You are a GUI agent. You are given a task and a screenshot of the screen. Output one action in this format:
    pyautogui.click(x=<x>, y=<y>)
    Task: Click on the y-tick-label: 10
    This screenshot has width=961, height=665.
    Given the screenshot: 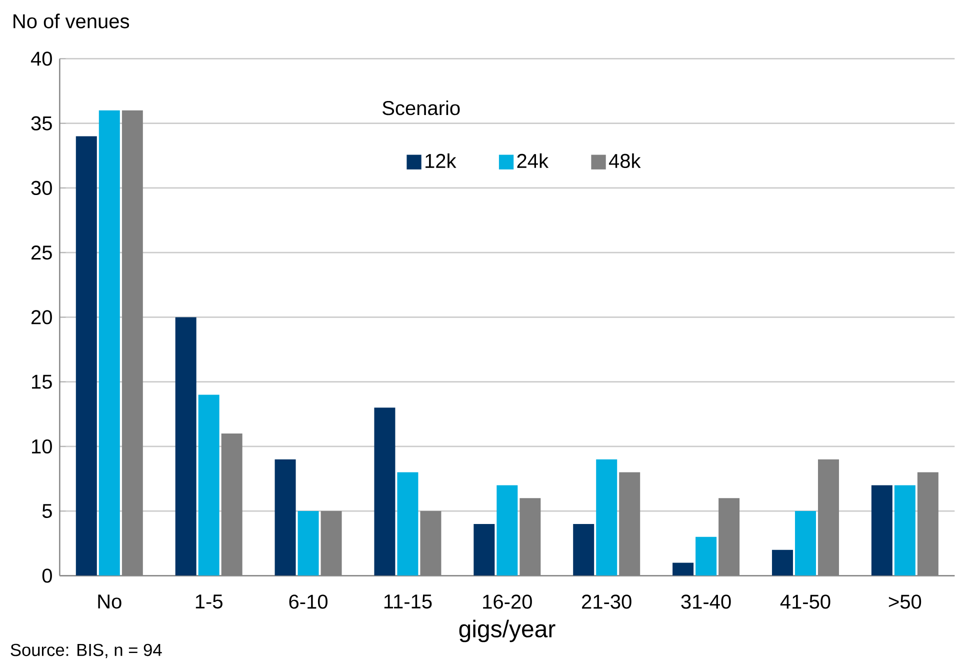 What is the action you would take?
    pyautogui.click(x=42, y=446)
    